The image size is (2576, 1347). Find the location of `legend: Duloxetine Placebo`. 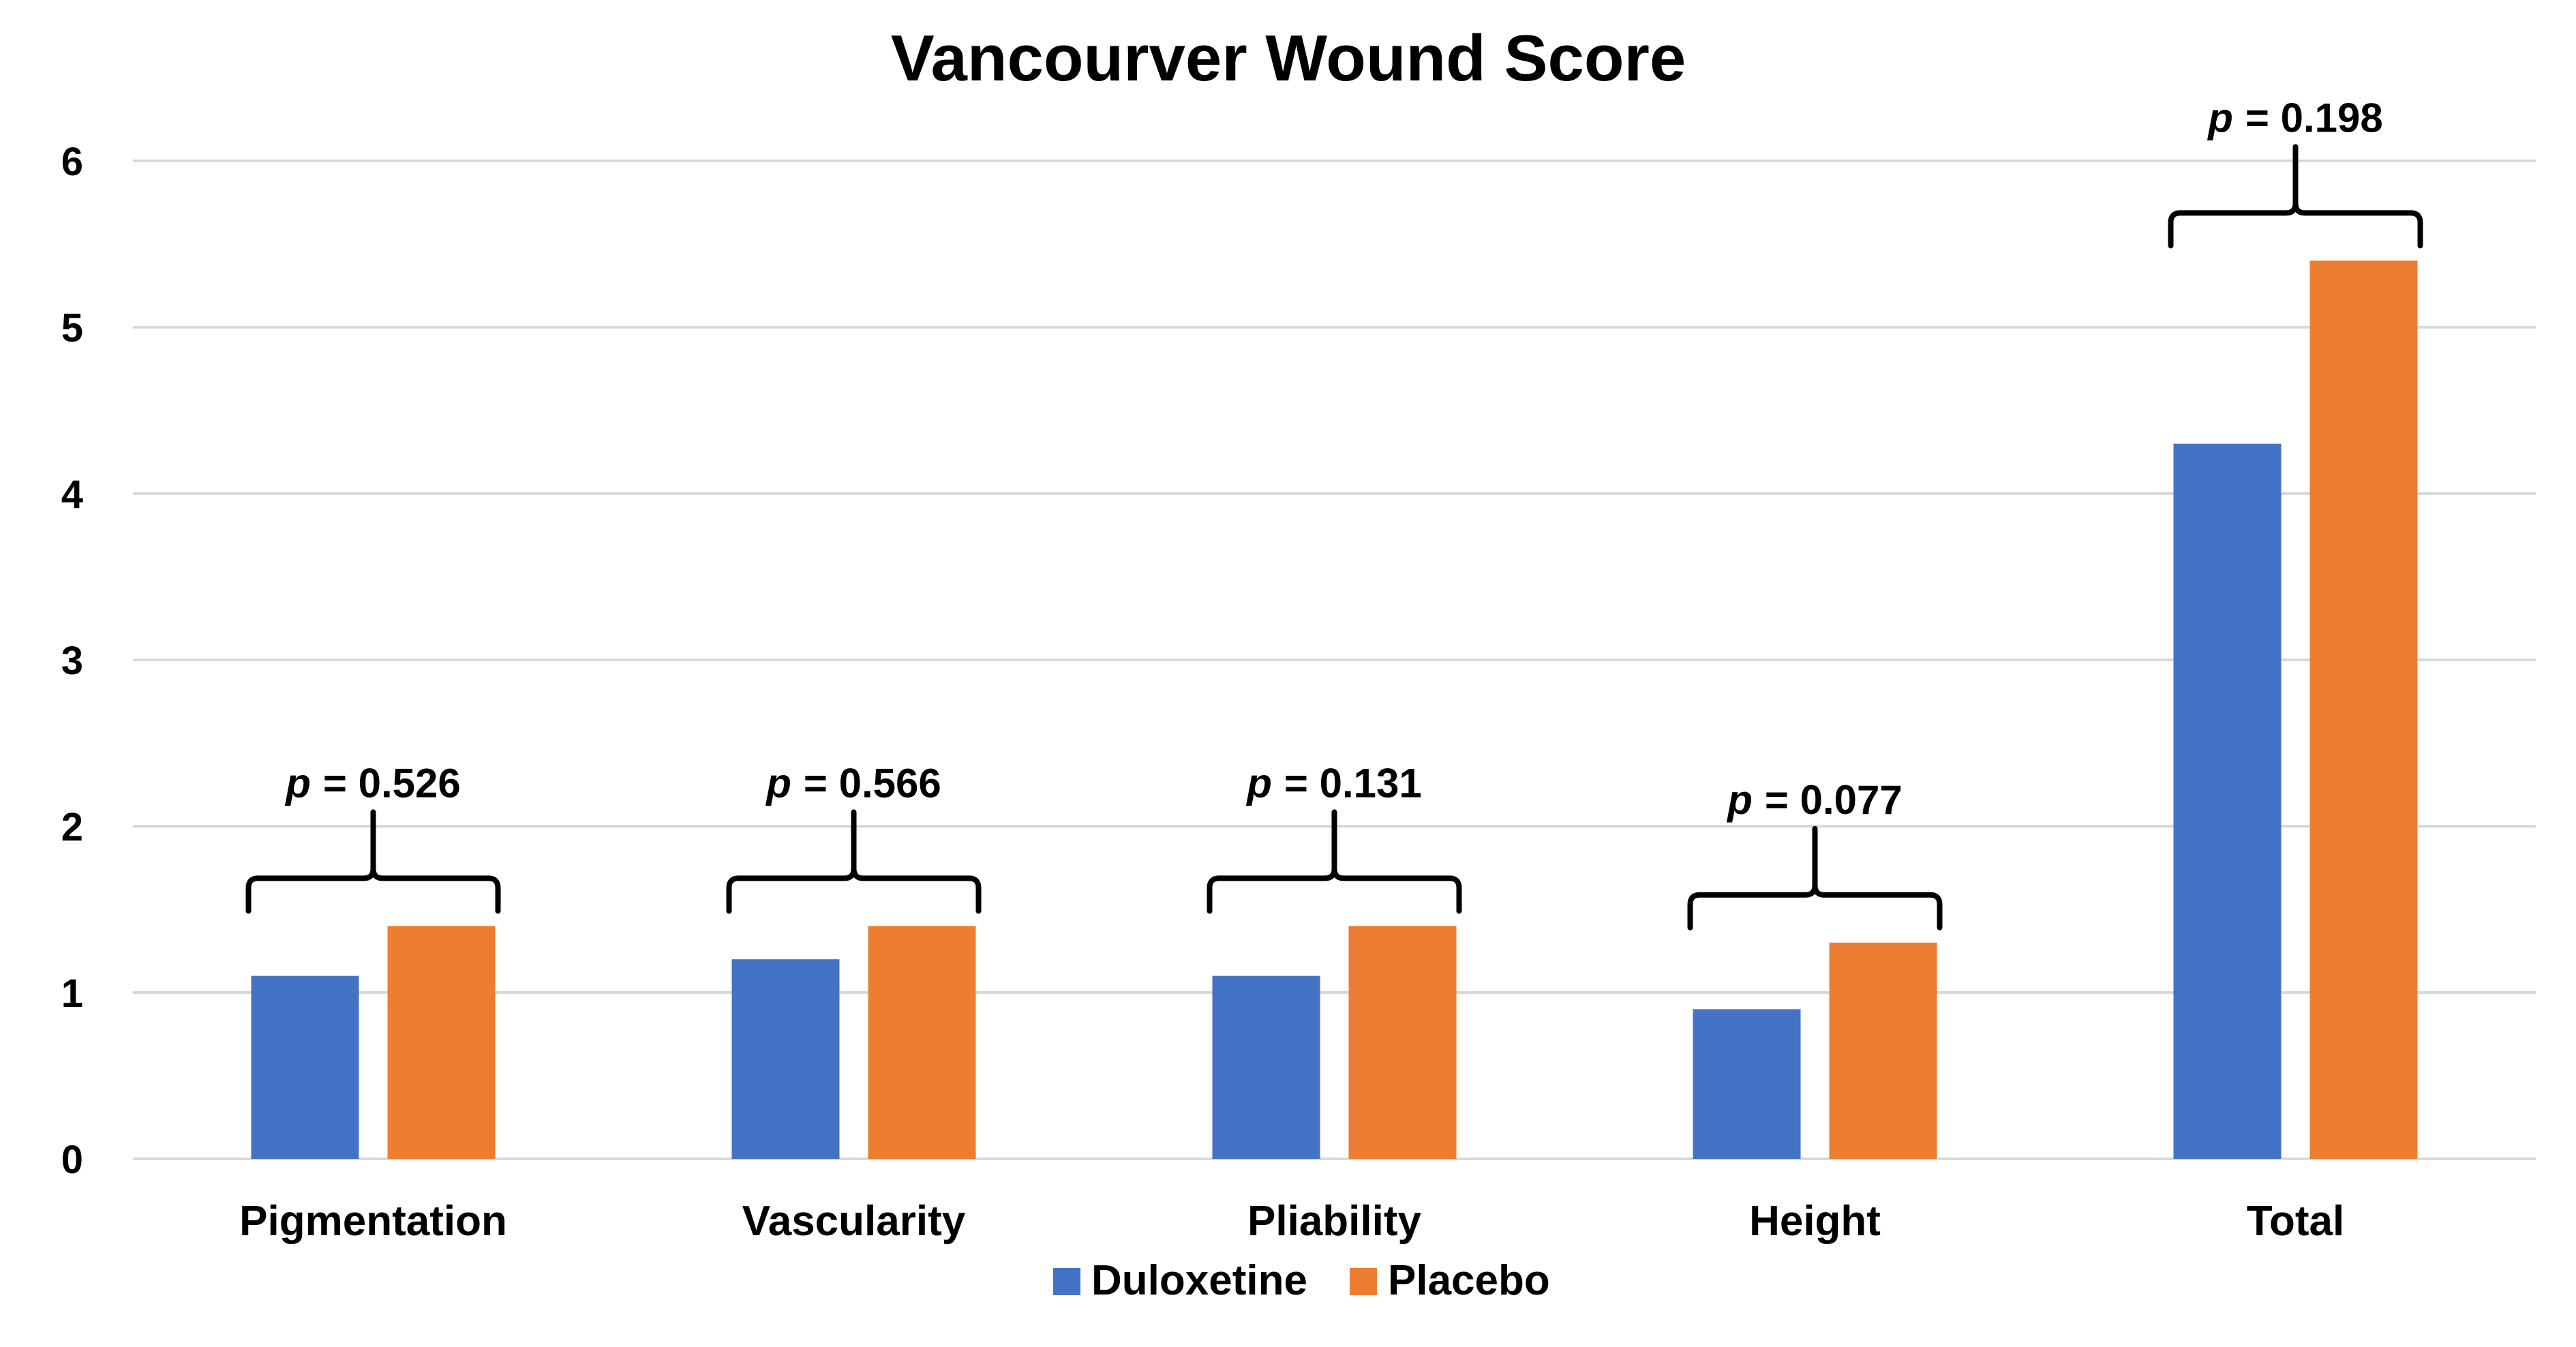

legend: Duloxetine Placebo is located at coordinates (1301, 1280).